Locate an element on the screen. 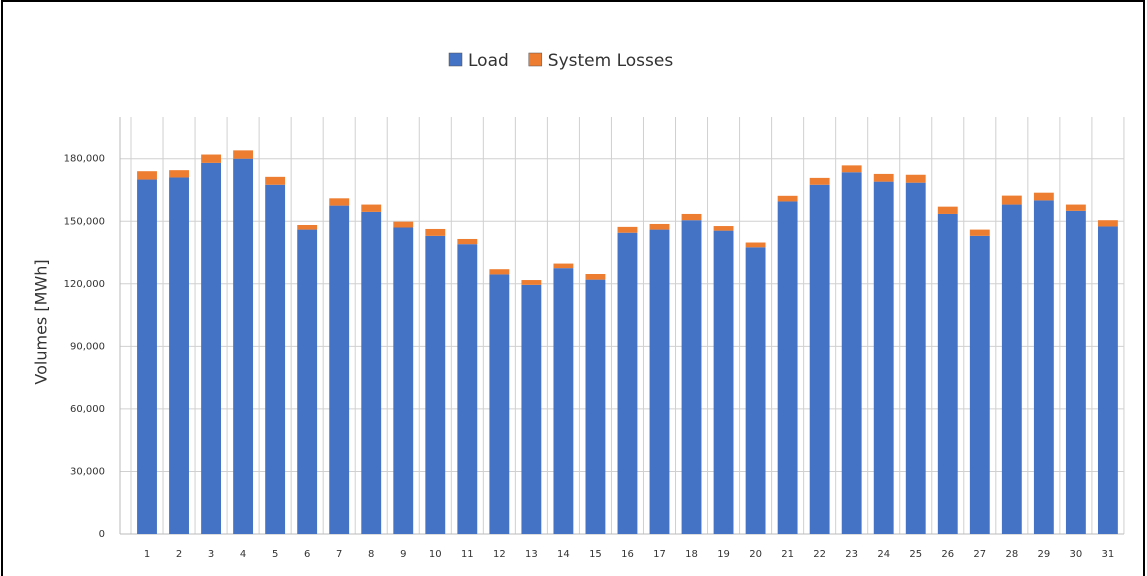  y-tick-label: 90,000 is located at coordinates (87, 346).